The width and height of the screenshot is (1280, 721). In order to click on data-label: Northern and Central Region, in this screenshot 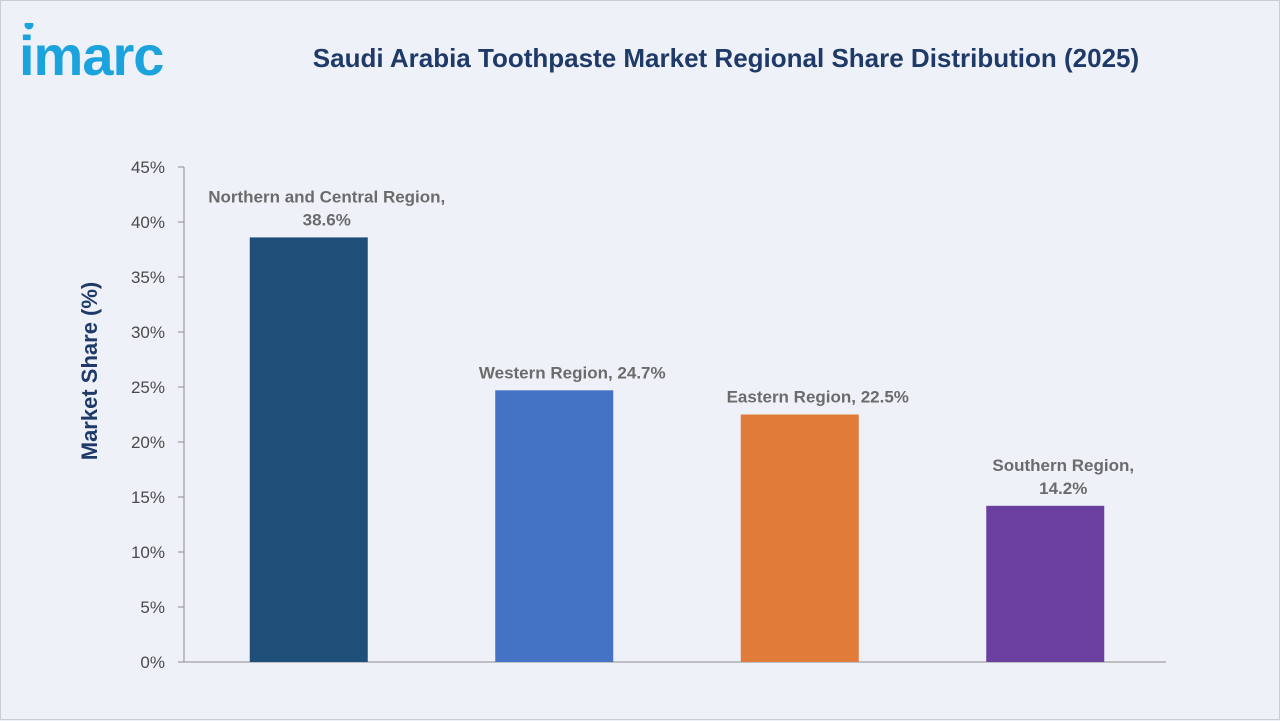, I will do `click(326, 196)`.